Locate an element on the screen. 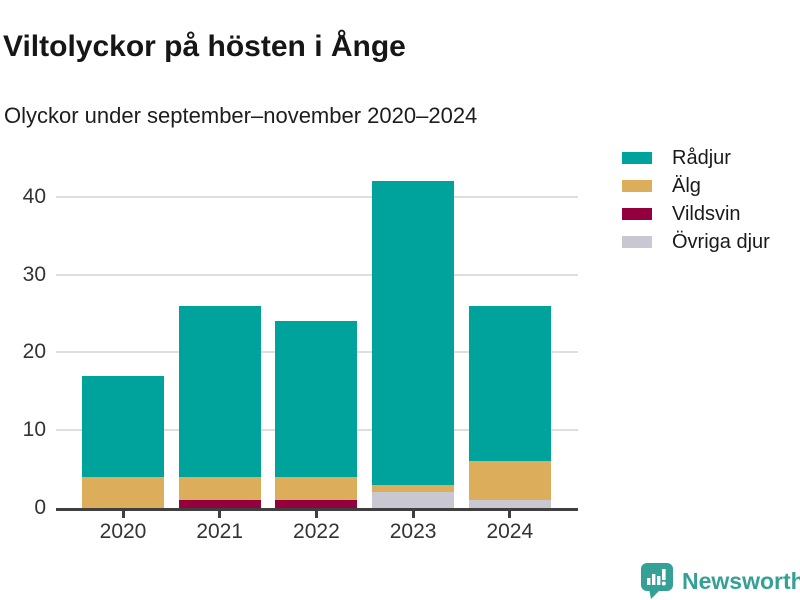 This screenshot has width=800, height=600. x-axis: 2020 2021 2022 2023 2024 is located at coordinates (317, 531).